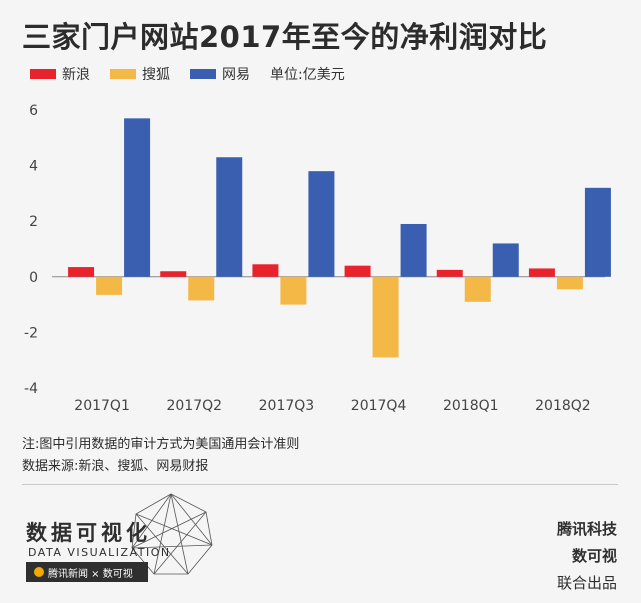  What do you see at coordinates (187, 74) in the screenshot?
I see `legend: 新浪 搜狐 网易 单位:亿美元` at bounding box center [187, 74].